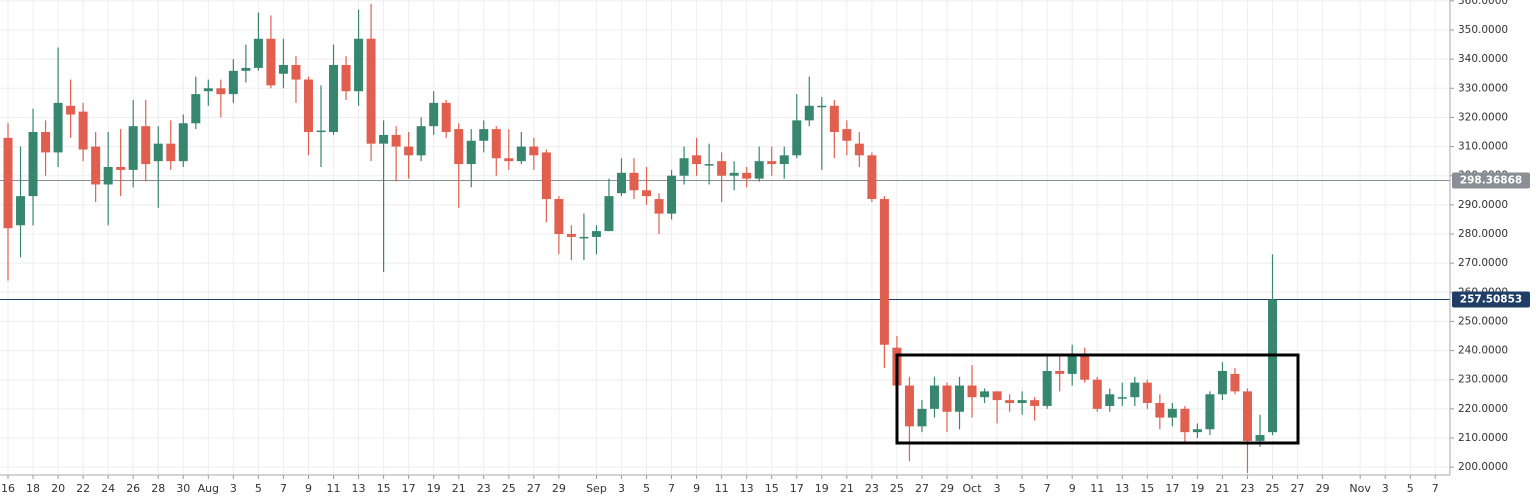 This screenshot has height=502, width=1536. What do you see at coordinates (484, 488) in the screenshot?
I see `x-tick-label: 23` at bounding box center [484, 488].